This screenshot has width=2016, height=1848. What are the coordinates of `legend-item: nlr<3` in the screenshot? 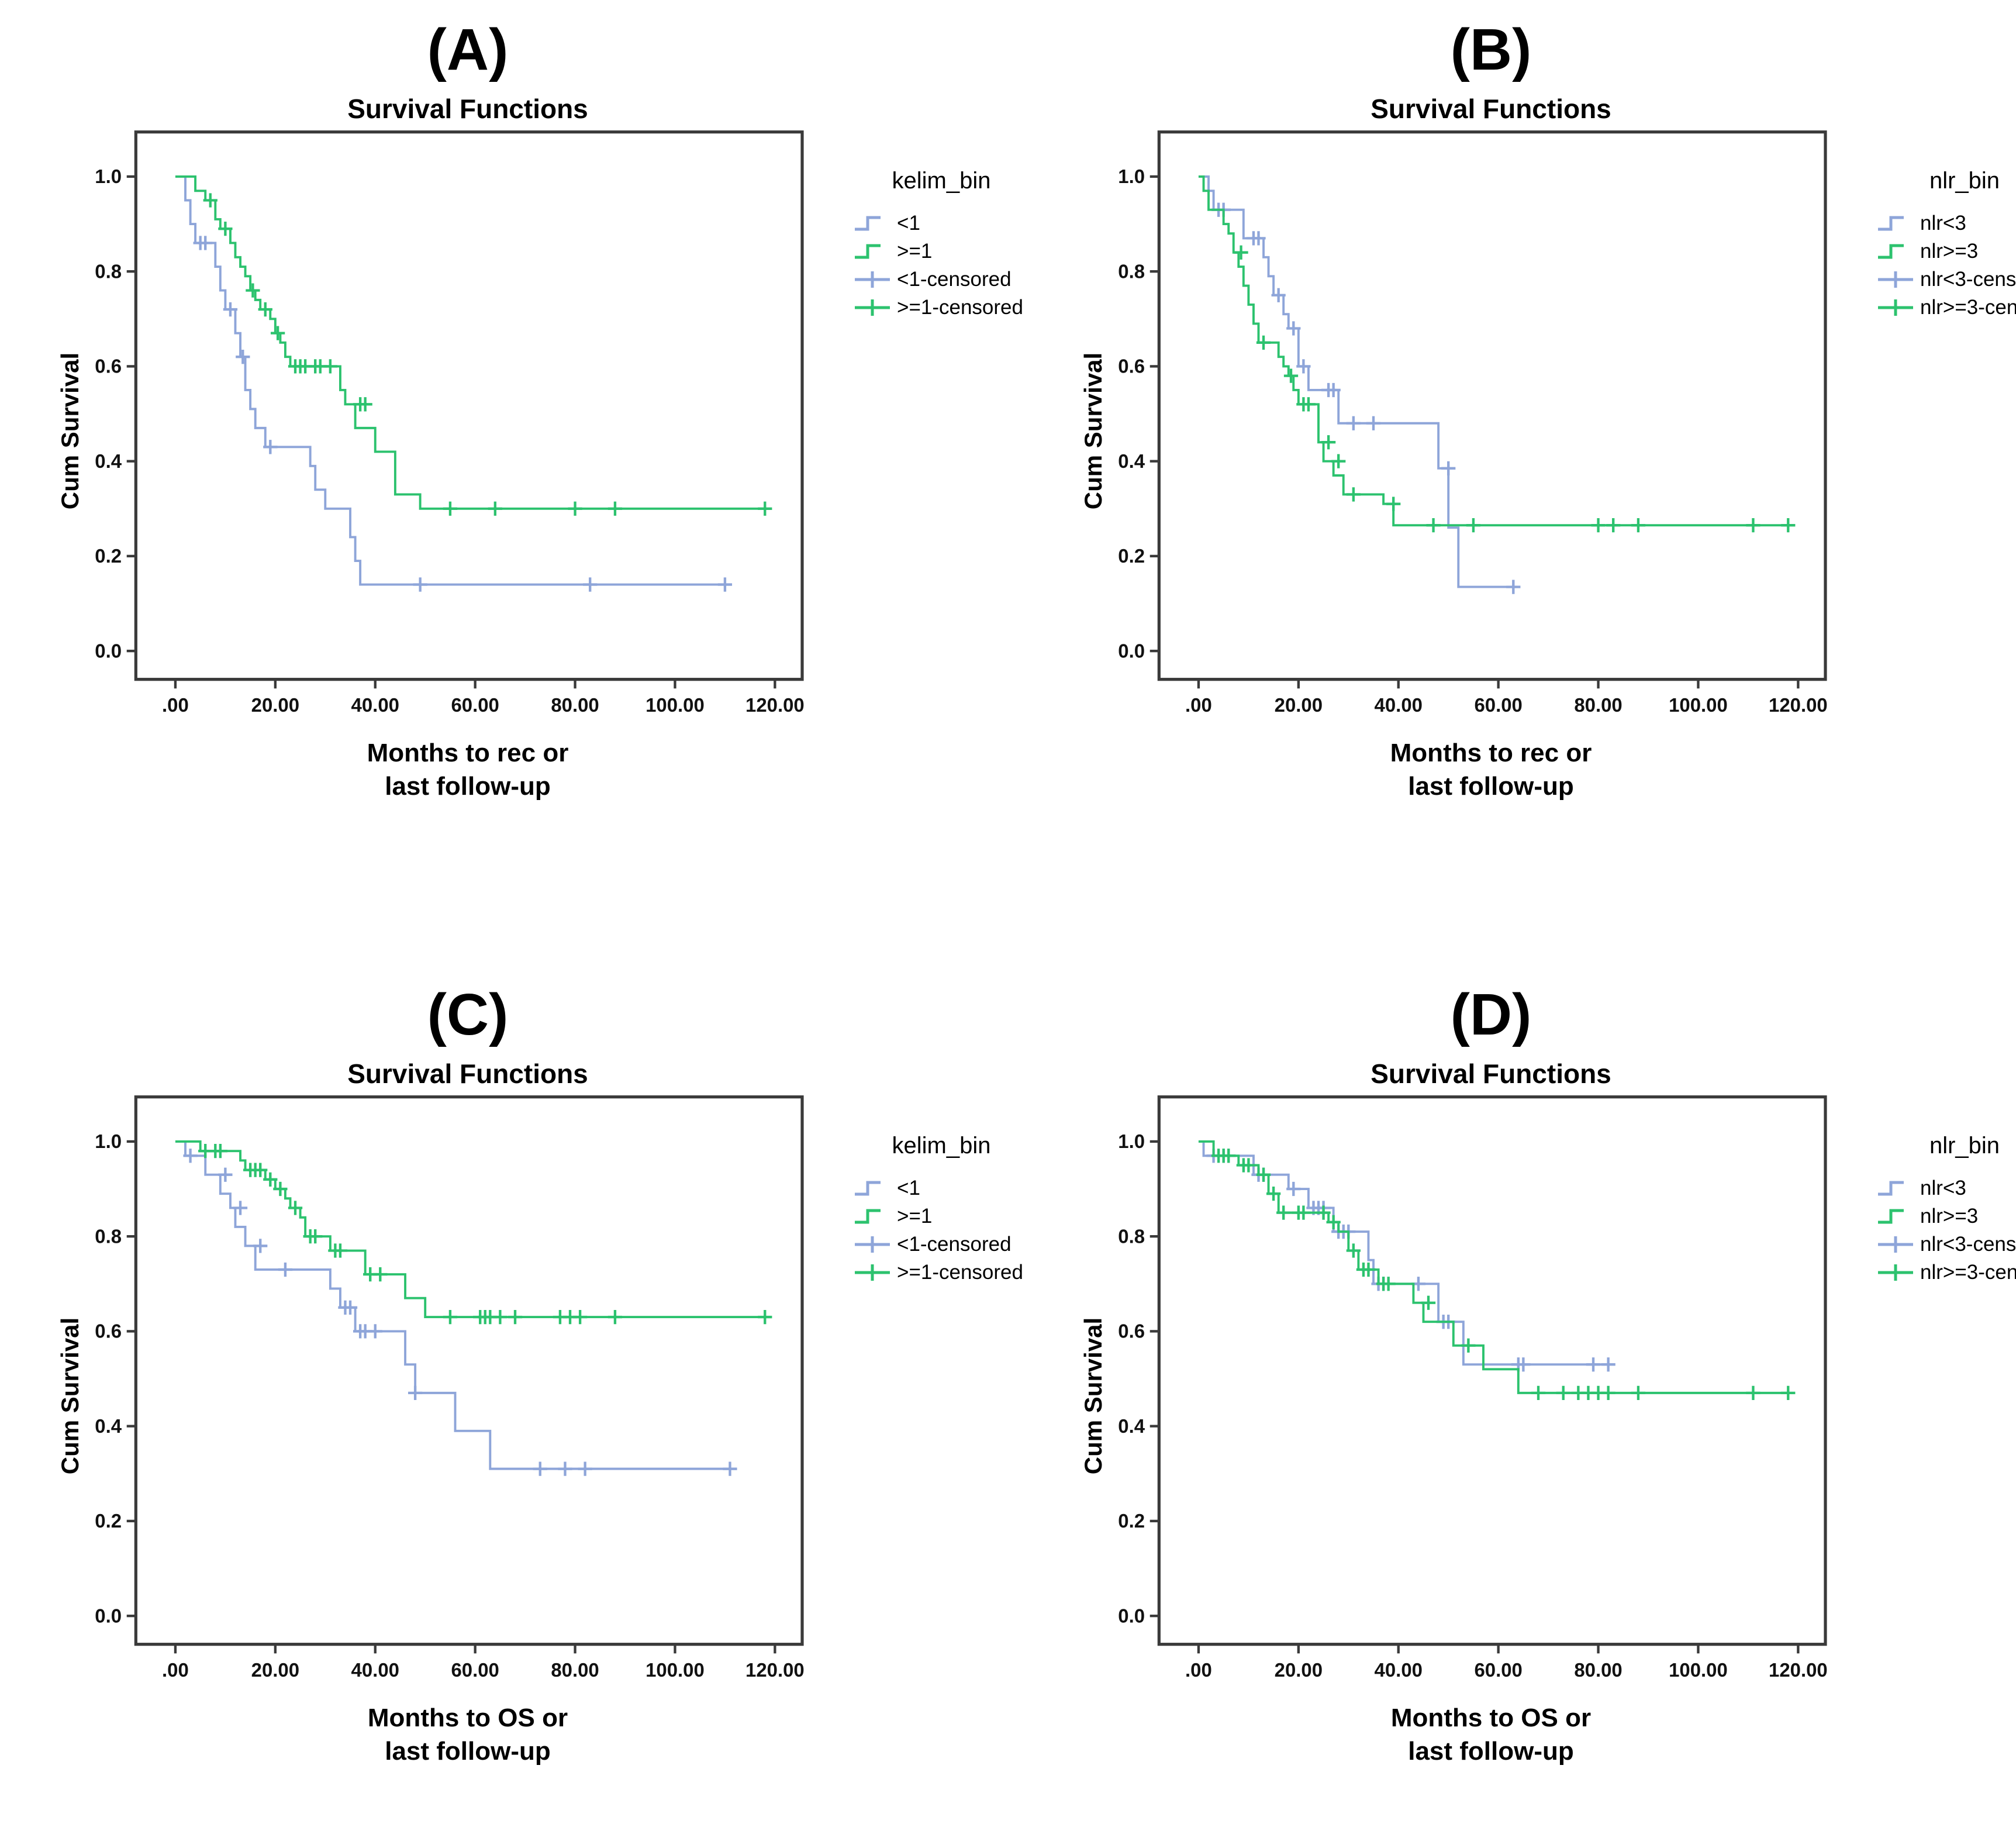 It's located at (1946, 223).